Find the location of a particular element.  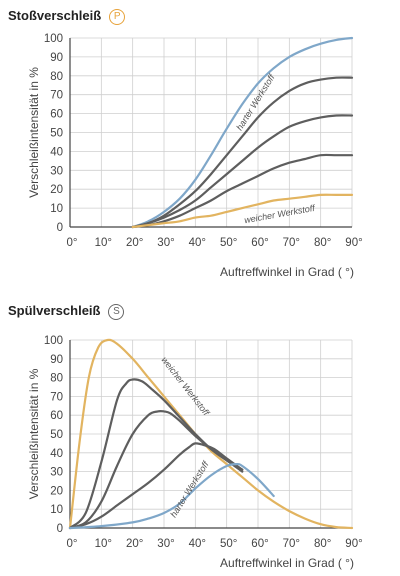

curve-annotation: weicher Werkstoff is located at coordinates (185, 387).